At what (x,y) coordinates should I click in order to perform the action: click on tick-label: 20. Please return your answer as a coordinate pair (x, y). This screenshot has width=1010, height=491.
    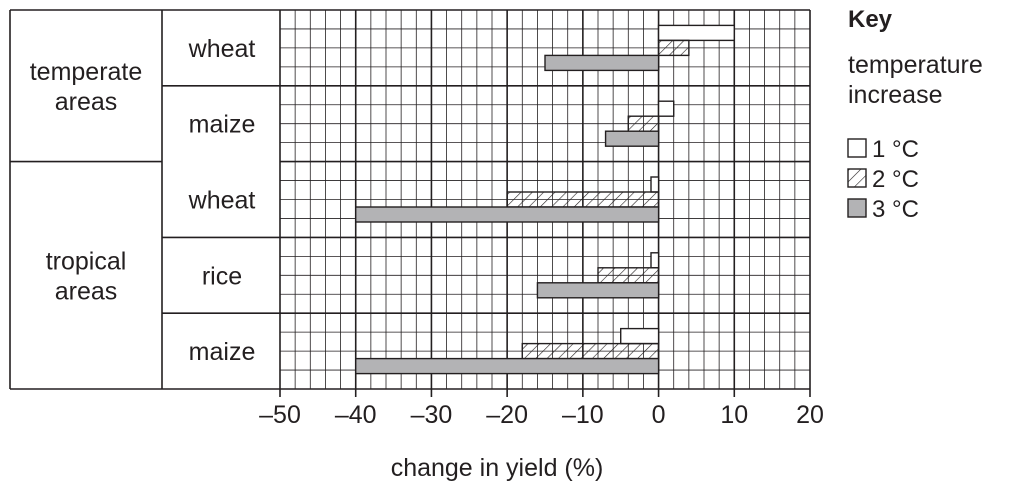
    Looking at the image, I should click on (810, 415).